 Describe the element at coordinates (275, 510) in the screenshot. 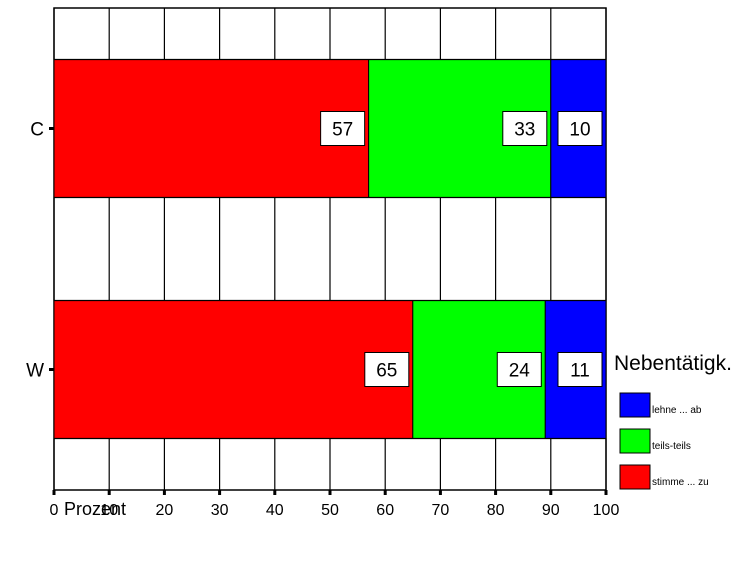

I see `x-tick-label: 40` at that location.